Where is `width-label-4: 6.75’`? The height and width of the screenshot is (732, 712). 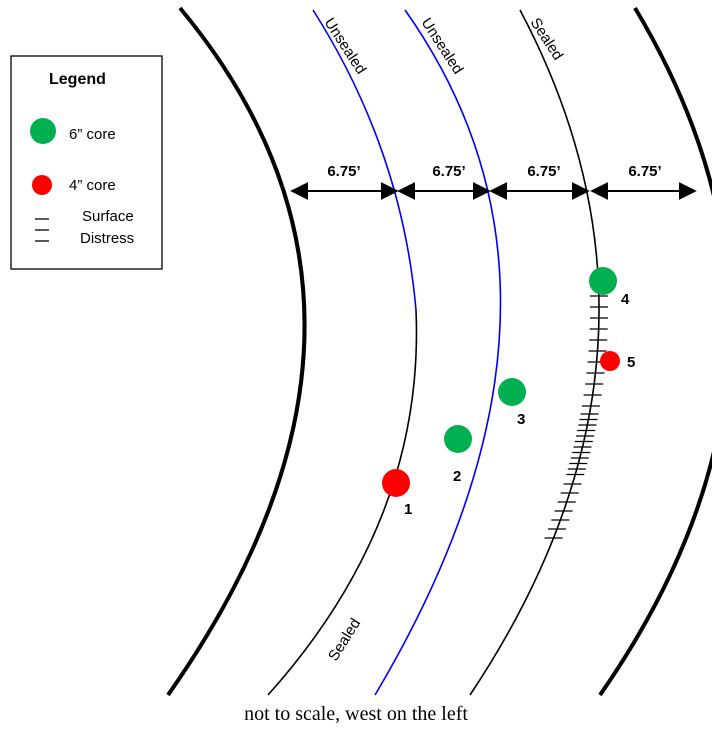 width-label-4: 6.75’ is located at coordinates (644, 171).